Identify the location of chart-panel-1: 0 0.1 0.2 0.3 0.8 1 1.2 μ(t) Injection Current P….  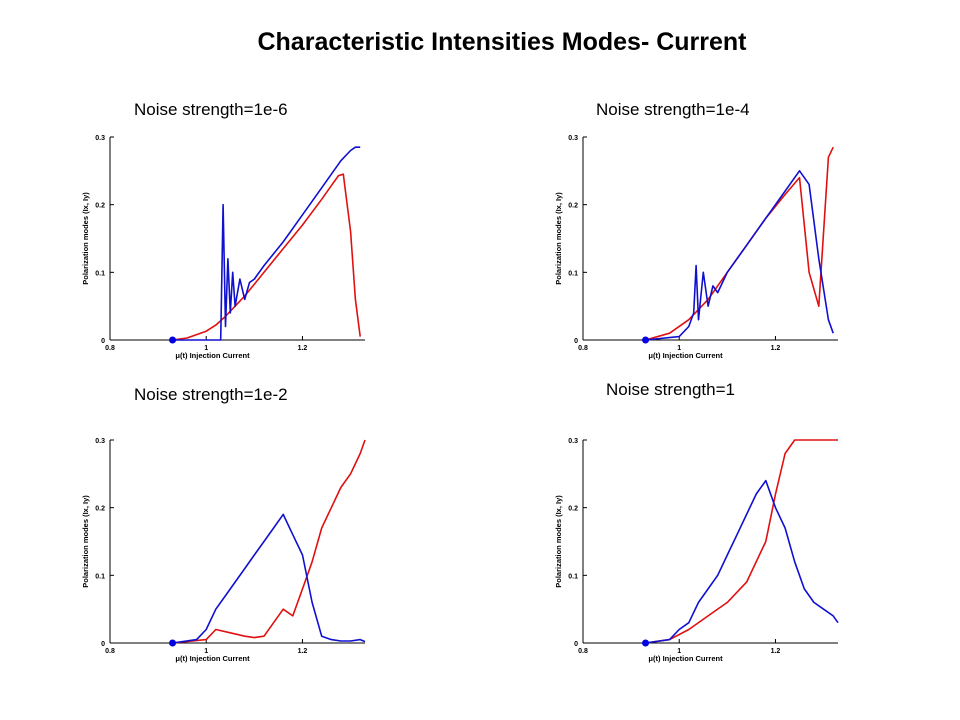
(223, 247).